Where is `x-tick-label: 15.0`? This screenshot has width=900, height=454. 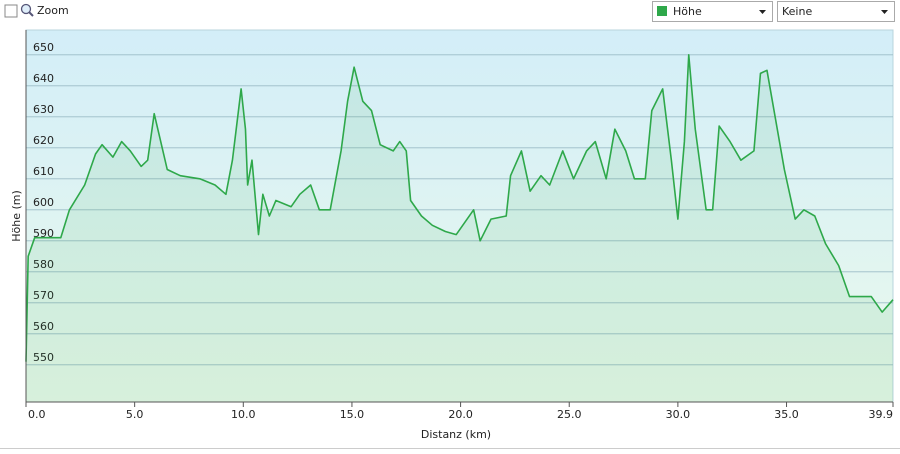 x-tick-label: 15.0 is located at coordinates (352, 414).